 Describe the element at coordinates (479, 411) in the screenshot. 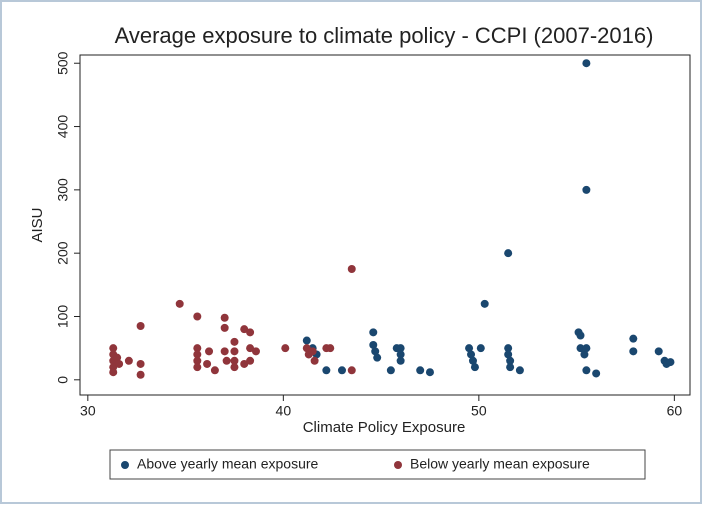

I see `x-tick-label: 50` at that location.